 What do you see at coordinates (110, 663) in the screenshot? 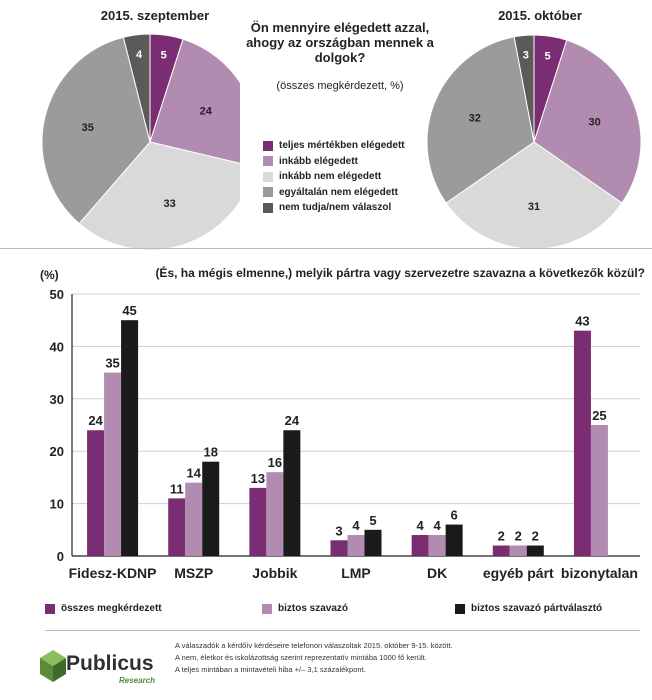
I see `logo-name: Publicus` at bounding box center [110, 663].